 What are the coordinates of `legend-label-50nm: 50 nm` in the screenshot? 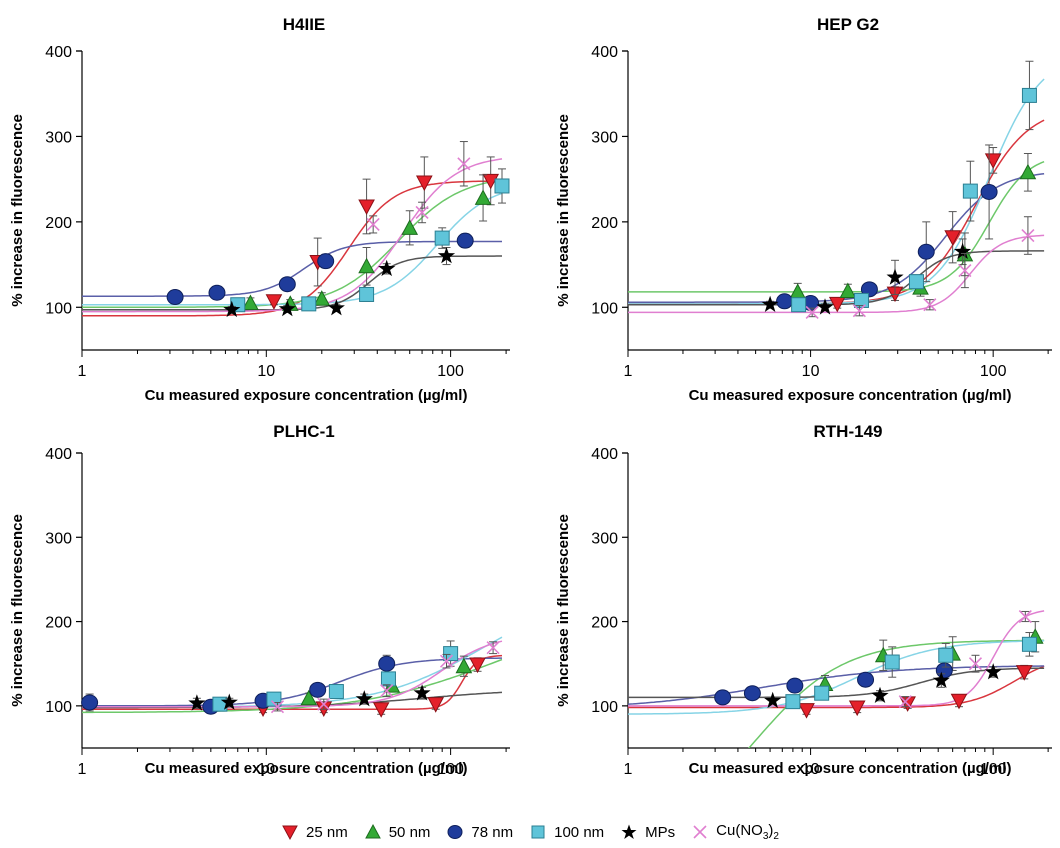 It's located at (409, 832).